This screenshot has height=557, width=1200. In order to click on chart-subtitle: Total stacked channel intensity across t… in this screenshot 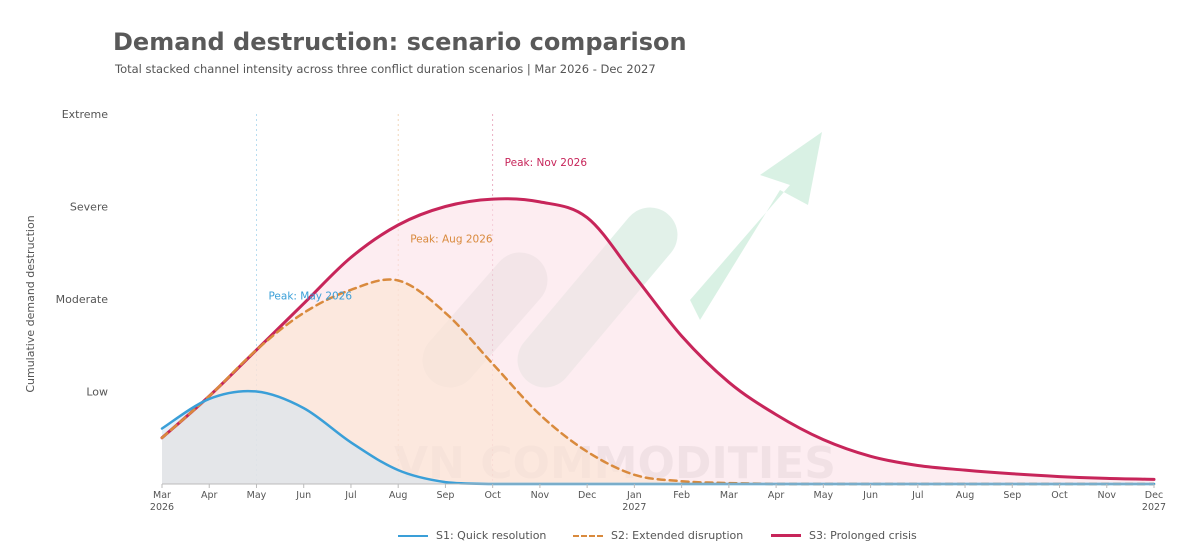, I will do `click(385, 69)`.